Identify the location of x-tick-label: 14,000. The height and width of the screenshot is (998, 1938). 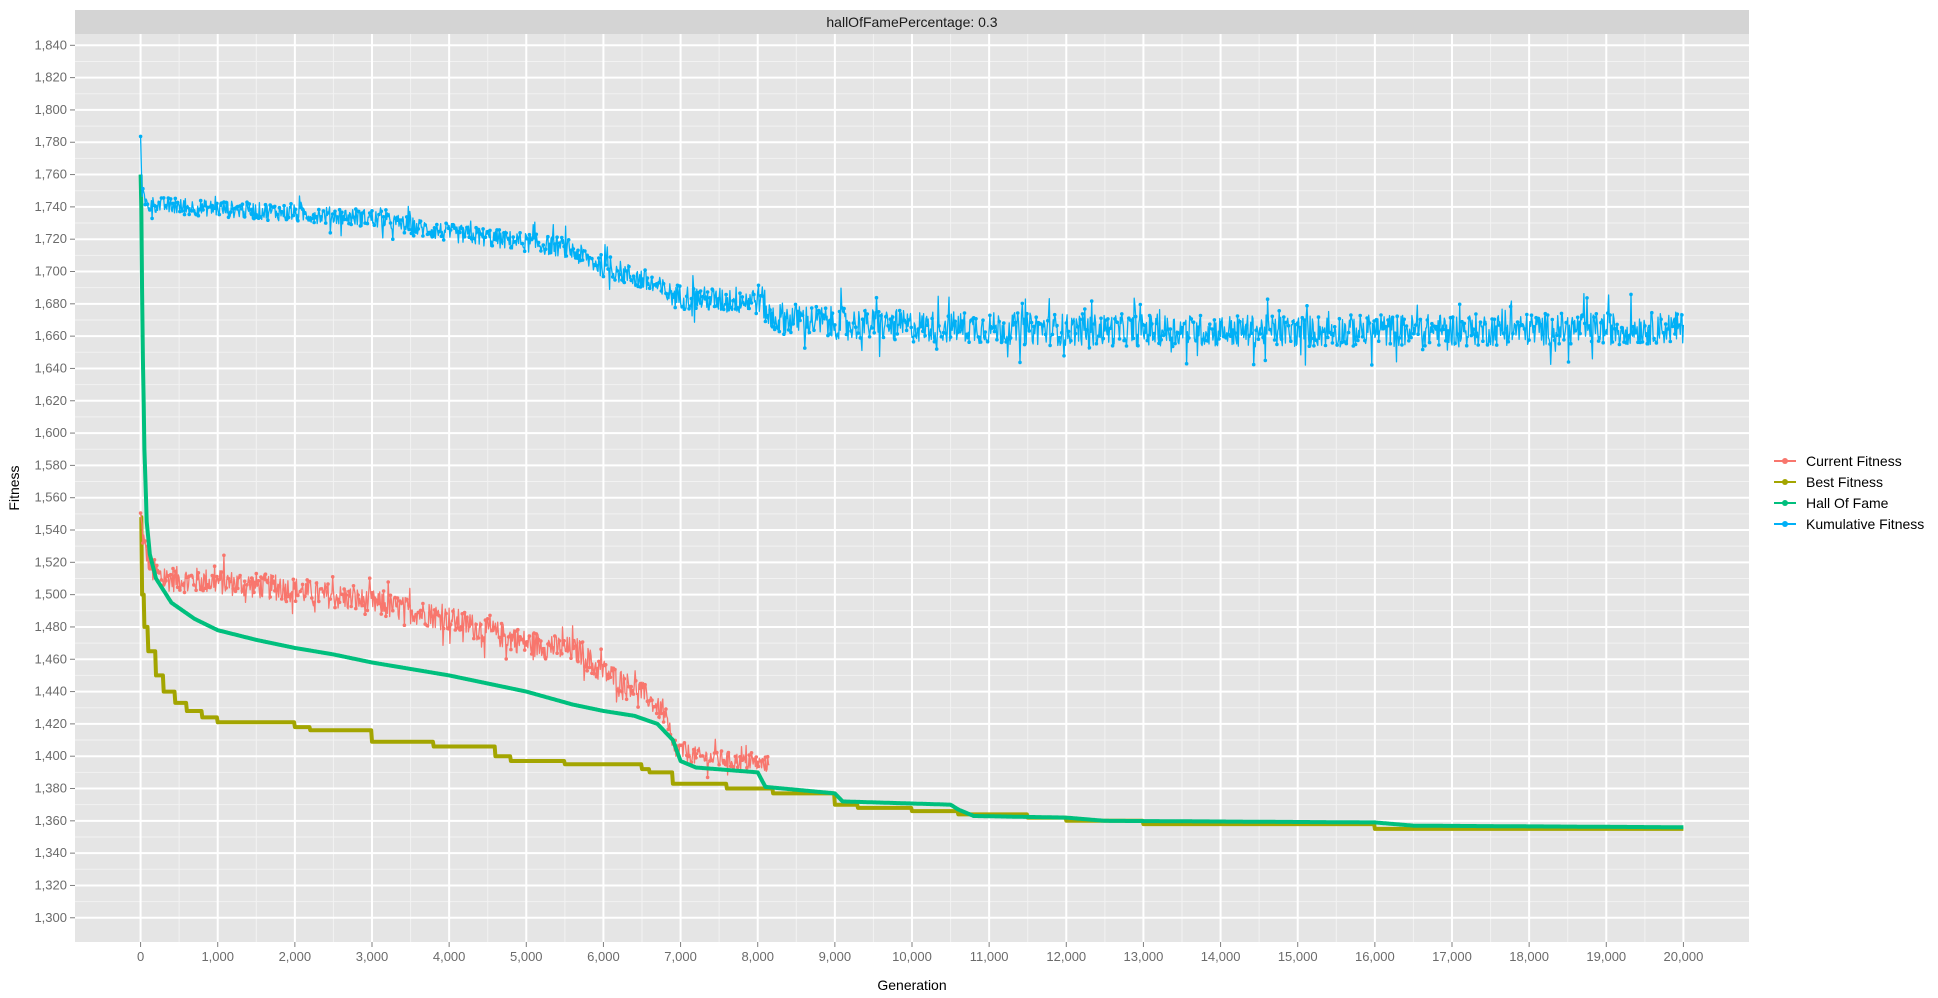
(1221, 956).